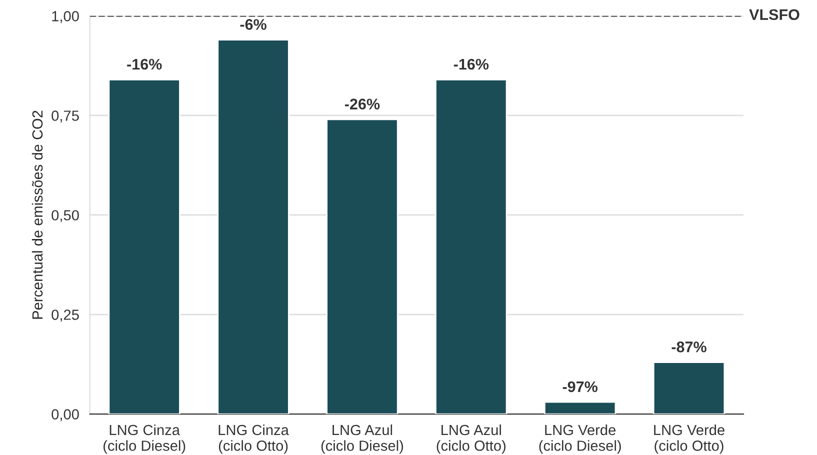 The height and width of the screenshot is (455, 817). Describe the element at coordinates (774, 14) in the screenshot. I see `ref-line-label: VLSFO` at that location.